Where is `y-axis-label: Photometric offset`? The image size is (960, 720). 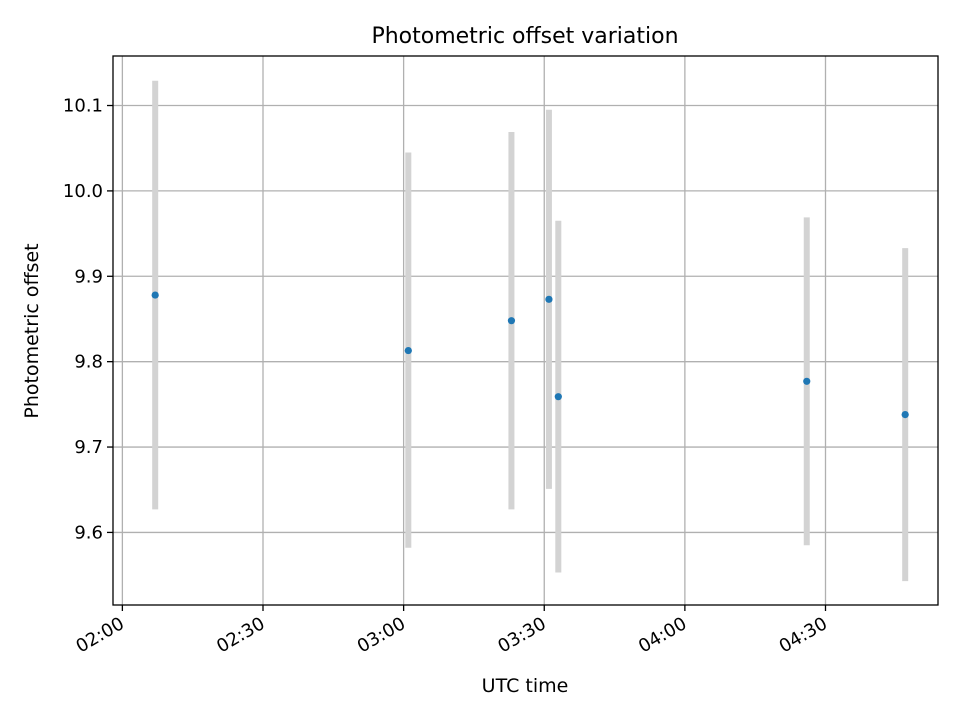 y-axis-label: Photometric offset is located at coordinates (32, 330).